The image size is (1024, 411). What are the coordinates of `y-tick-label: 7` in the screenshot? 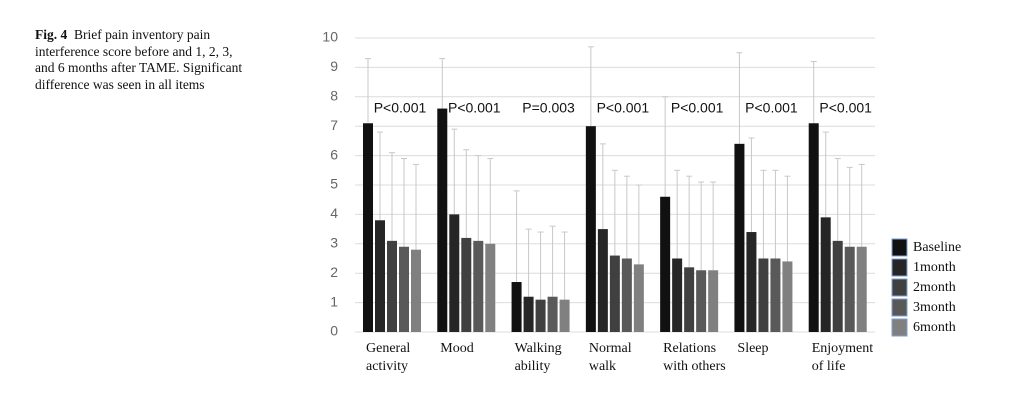 It's located at (334, 125).